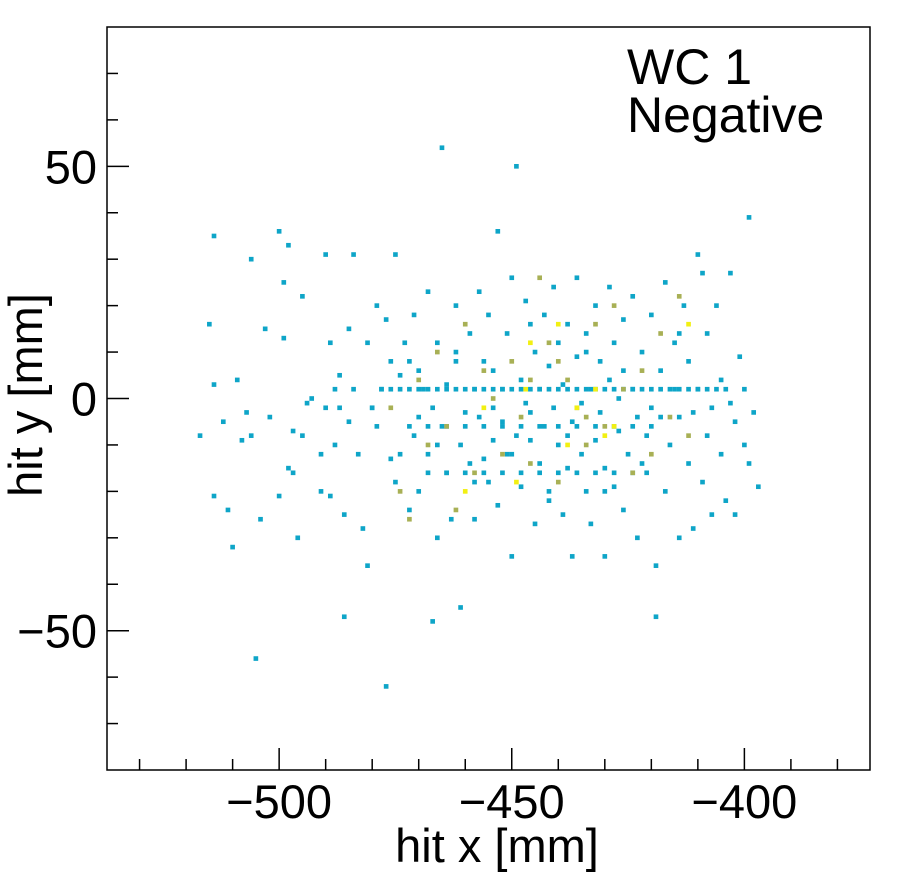 The width and height of the screenshot is (898, 875). Describe the element at coordinates (497, 845) in the screenshot. I see `x-axis-title: hit x [mm]` at that location.